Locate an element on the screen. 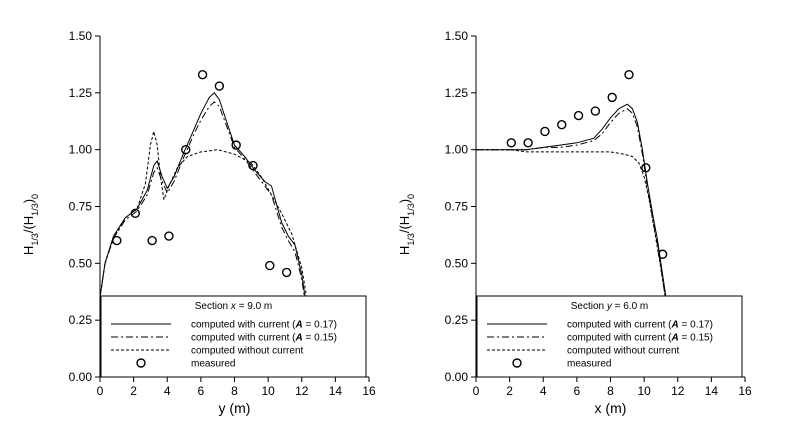  x-axis-label: y (m) is located at coordinates (235, 408).